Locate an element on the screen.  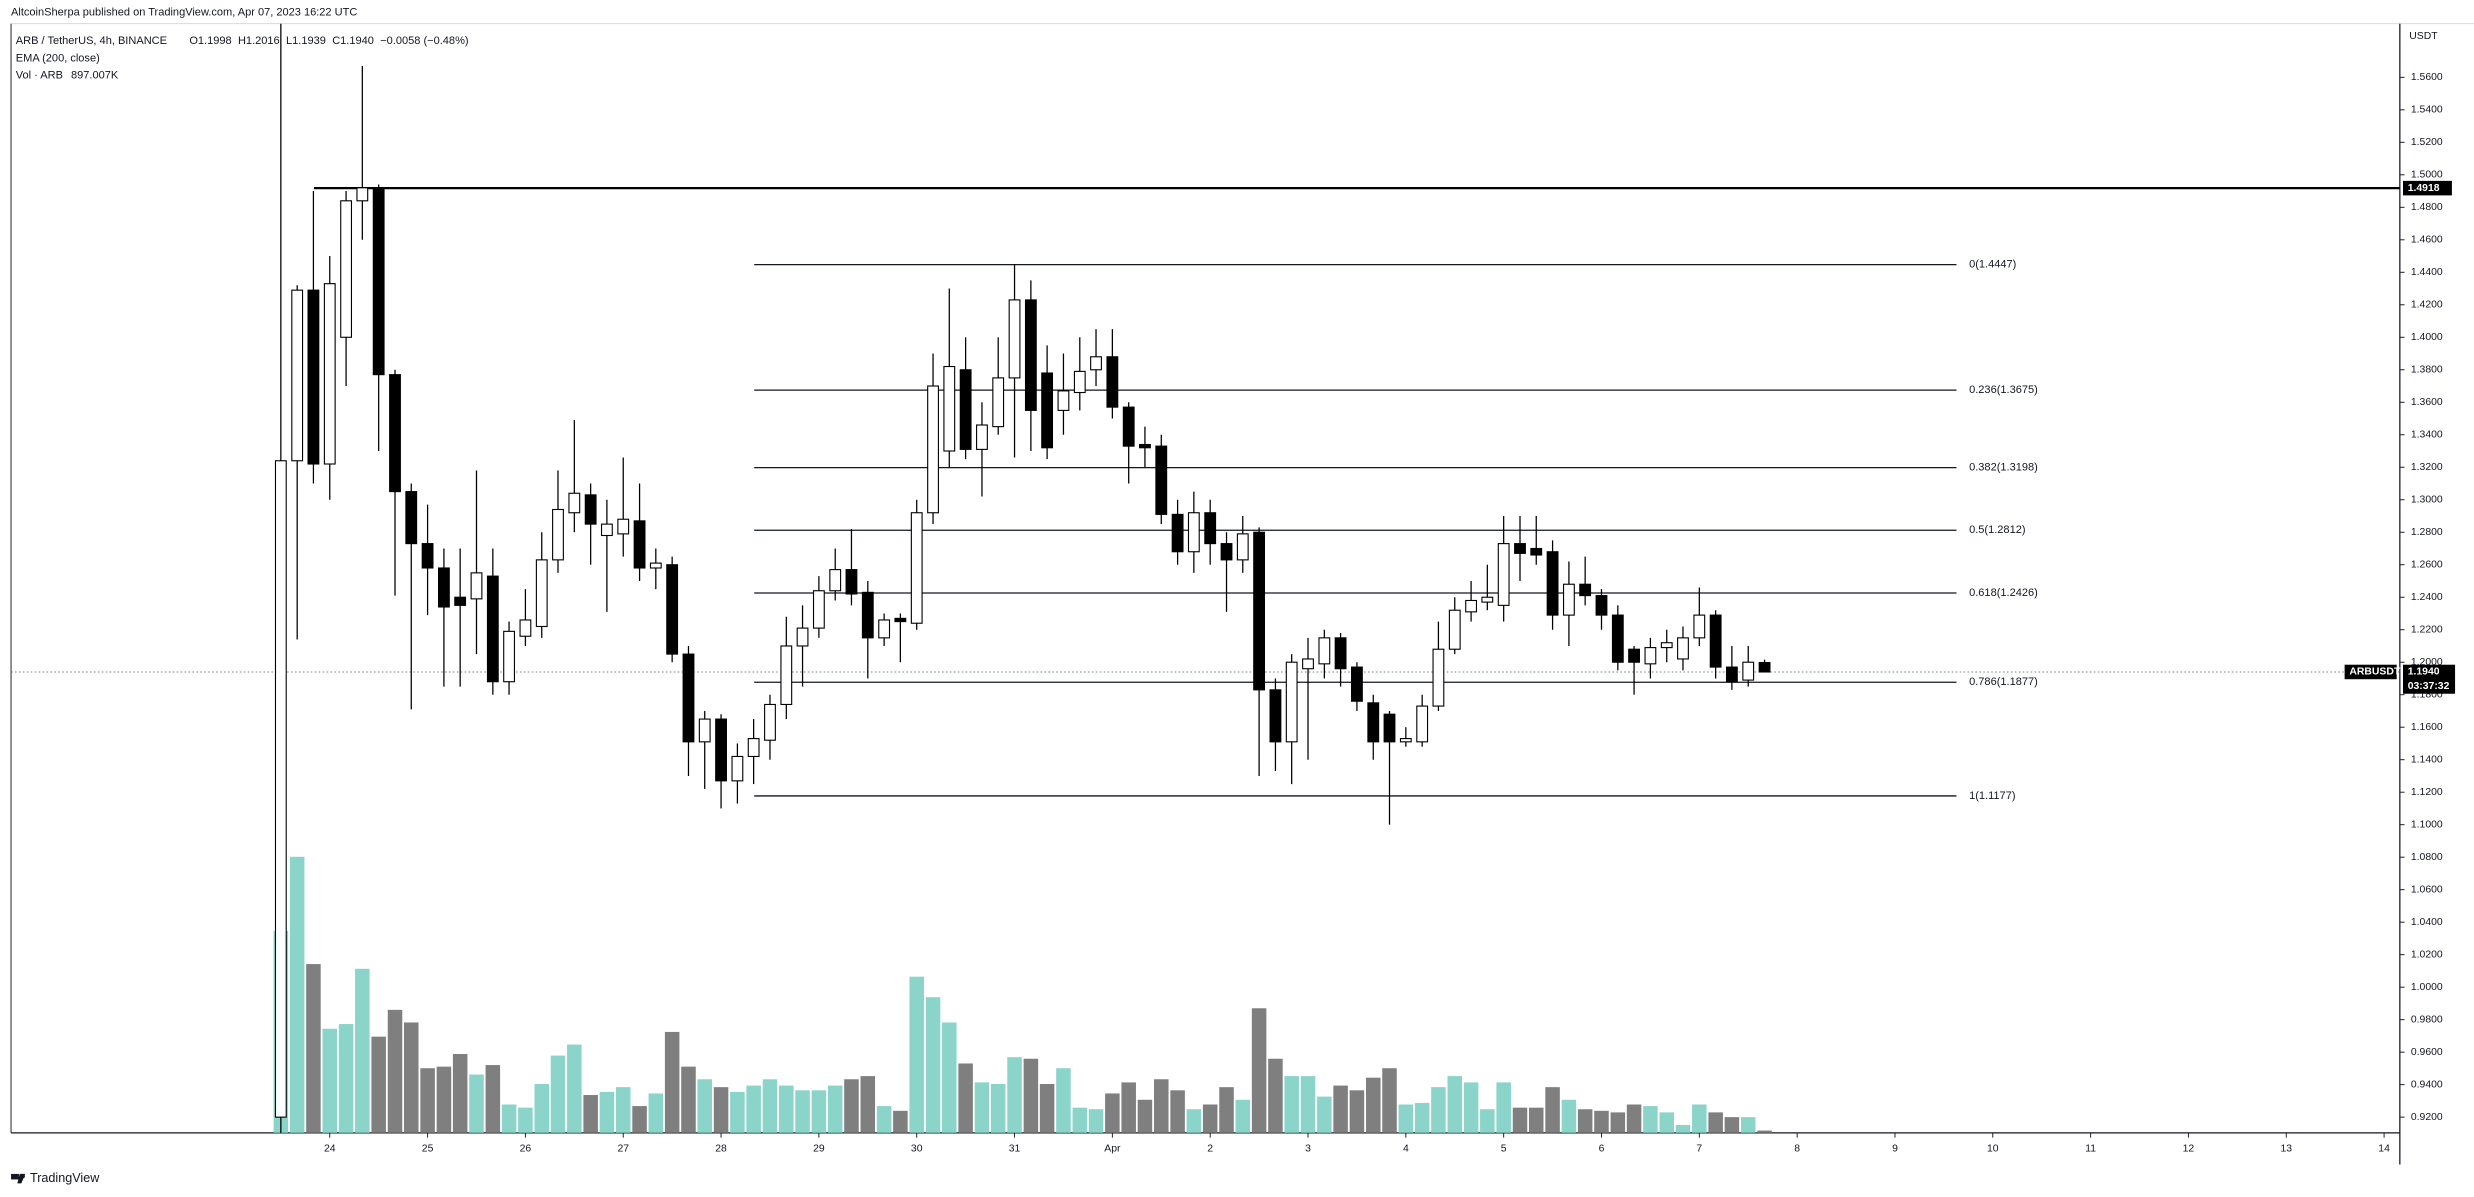
y-tick-label: 1.0800 is located at coordinates (2427, 857).